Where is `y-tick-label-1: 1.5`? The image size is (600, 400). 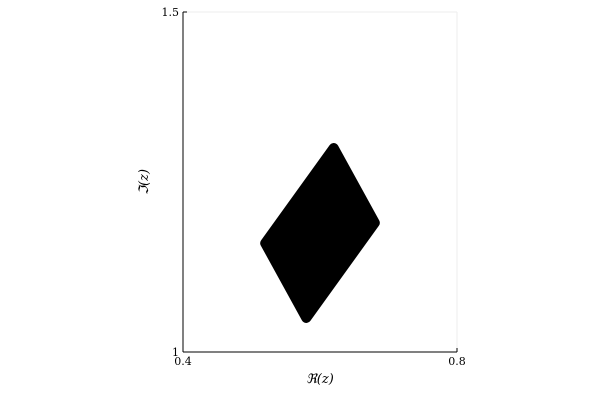
y-tick-label-1: 1.5 is located at coordinates (171, 12).